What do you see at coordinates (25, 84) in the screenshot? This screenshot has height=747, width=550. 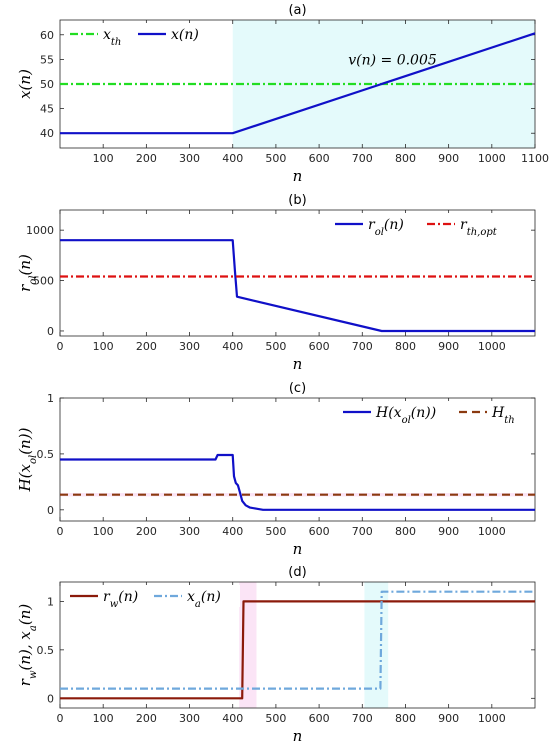 I see `y-axis-label: x(n)` at bounding box center [25, 84].